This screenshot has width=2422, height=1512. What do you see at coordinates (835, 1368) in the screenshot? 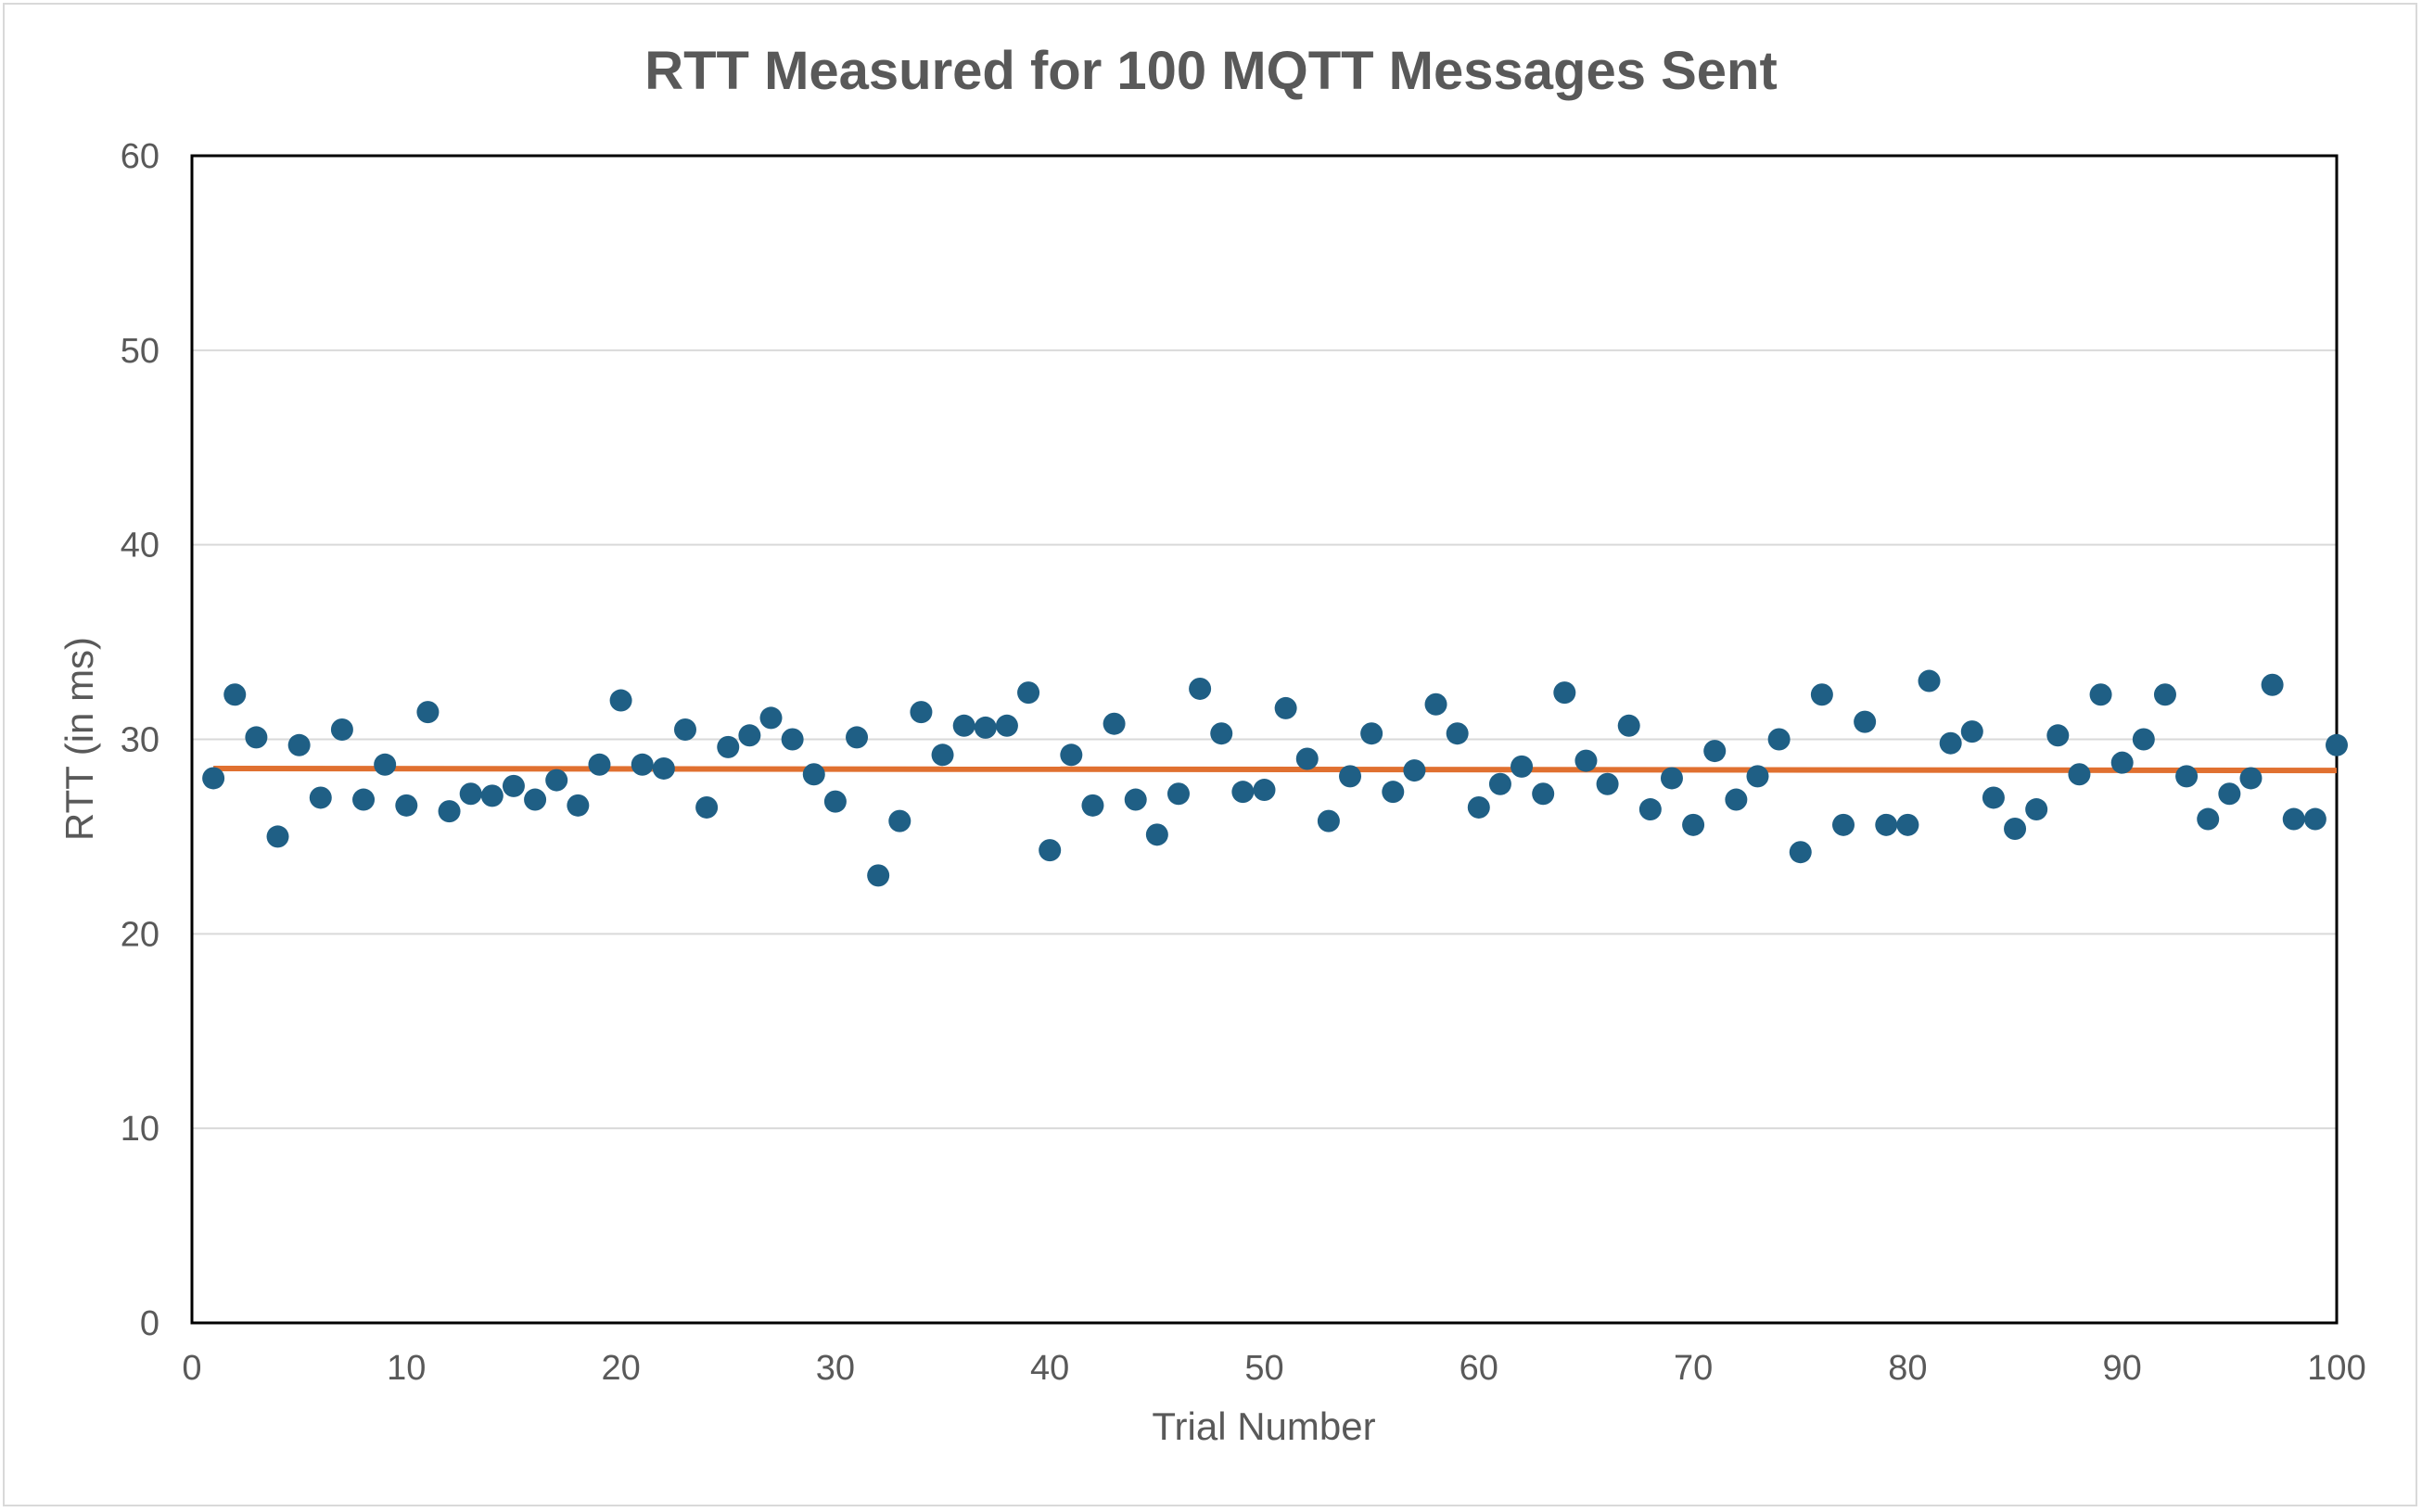
I see `x-tick-label-30: 30` at bounding box center [835, 1368].